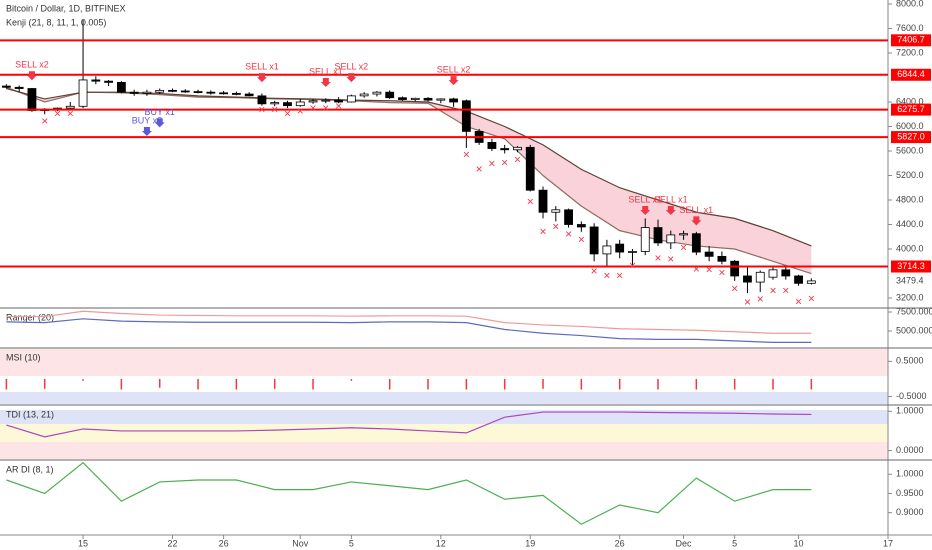 The image size is (932, 550). What do you see at coordinates (444, 362) in the screenshot?
I see `msi-upper-band` at bounding box center [444, 362].